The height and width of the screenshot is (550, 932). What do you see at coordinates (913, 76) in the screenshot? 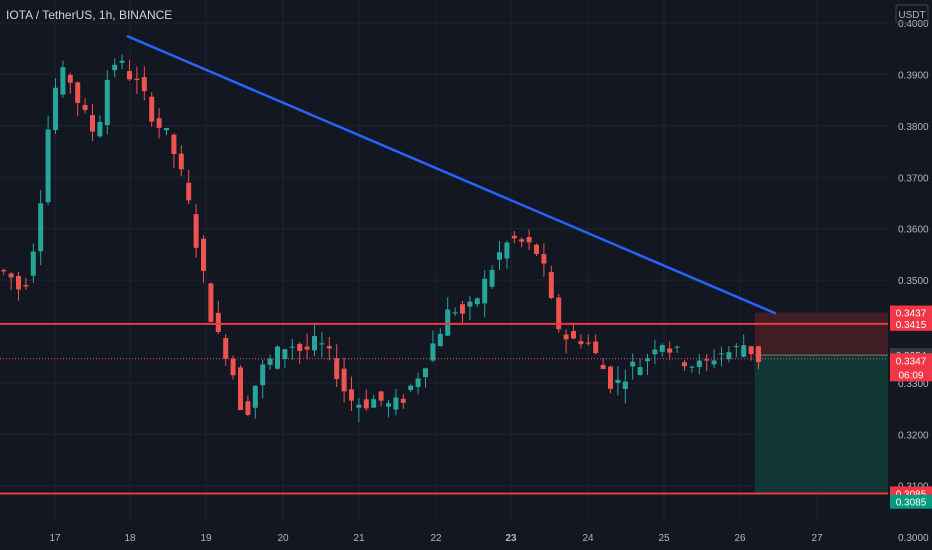
I see `price-tick-label: 0.3900` at bounding box center [913, 76].